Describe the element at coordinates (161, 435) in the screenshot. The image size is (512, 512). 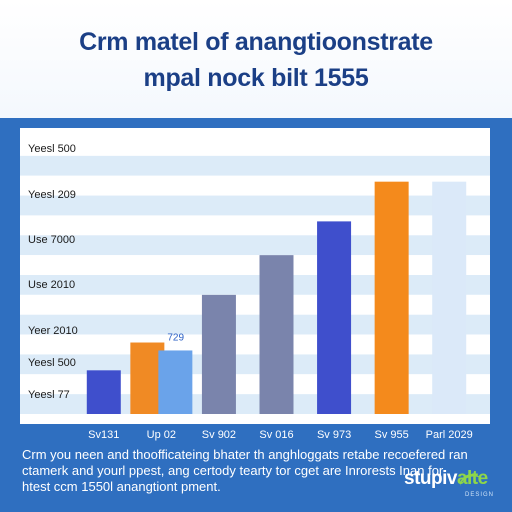
I see `x-tick-label: Up 02` at that location.